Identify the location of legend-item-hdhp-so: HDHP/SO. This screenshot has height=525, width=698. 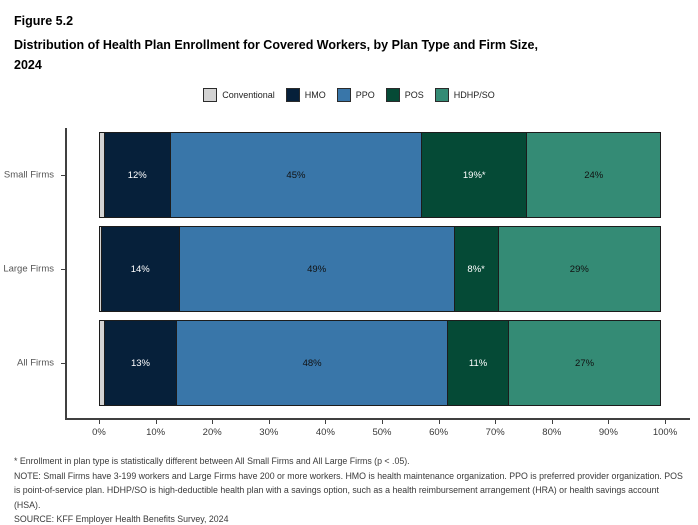
(464, 95).